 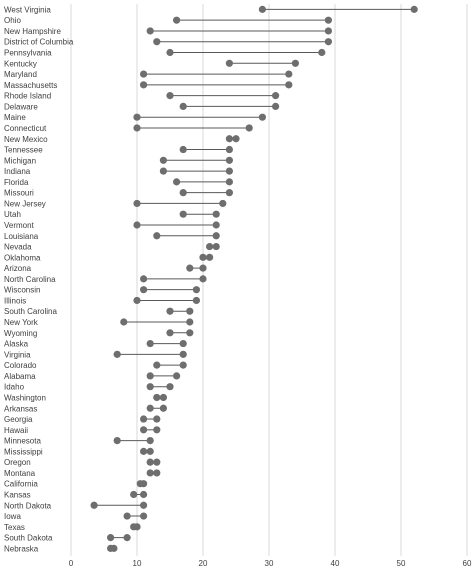 I want to click on state-label: South Dakota, so click(x=28, y=538).